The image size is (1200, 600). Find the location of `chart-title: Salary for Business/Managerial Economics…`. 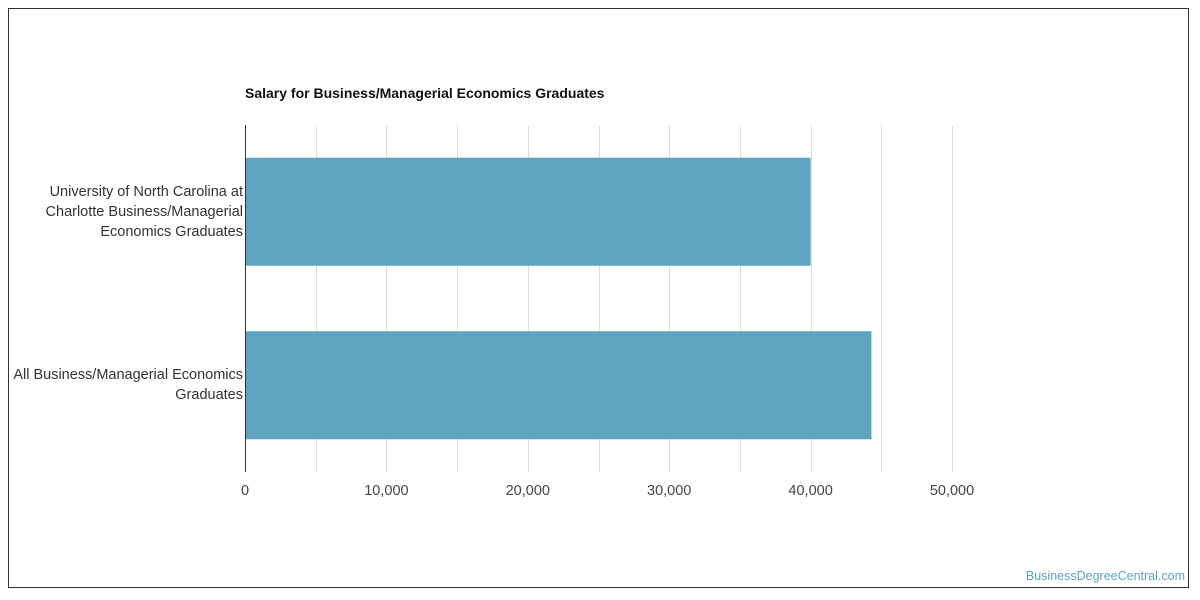

chart-title: Salary for Business/Managerial Economics… is located at coordinates (425, 93).